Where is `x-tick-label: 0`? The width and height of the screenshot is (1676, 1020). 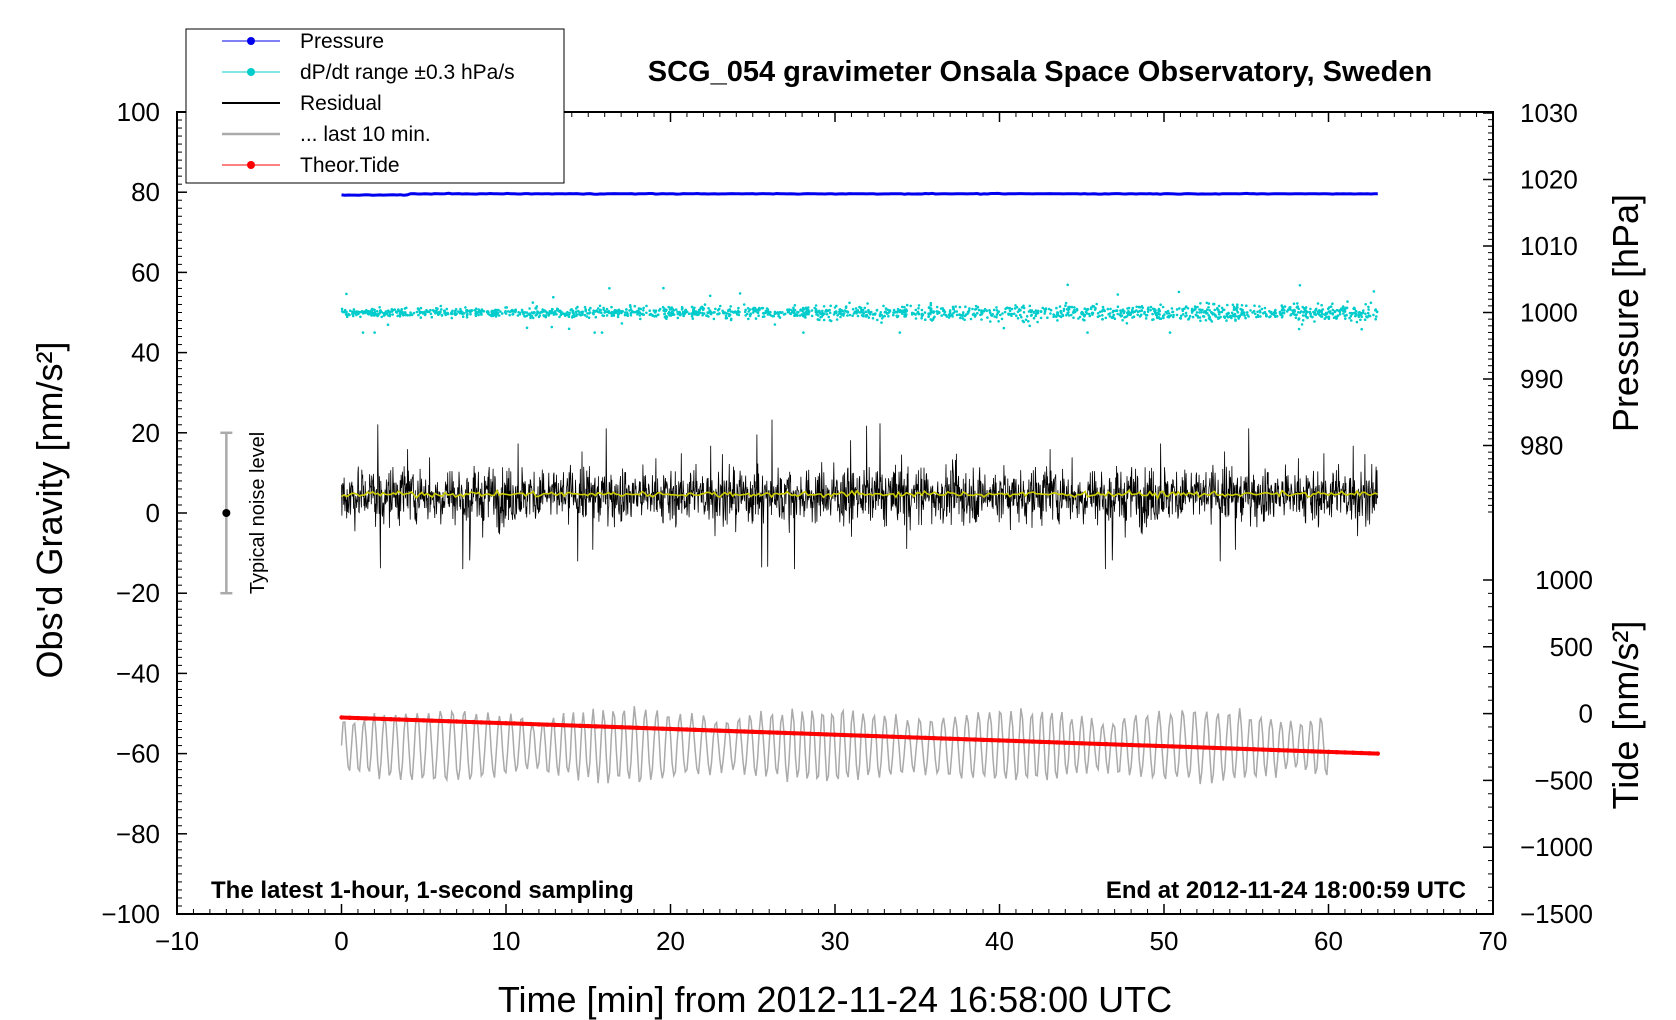 x-tick-label: 0 is located at coordinates (341, 941).